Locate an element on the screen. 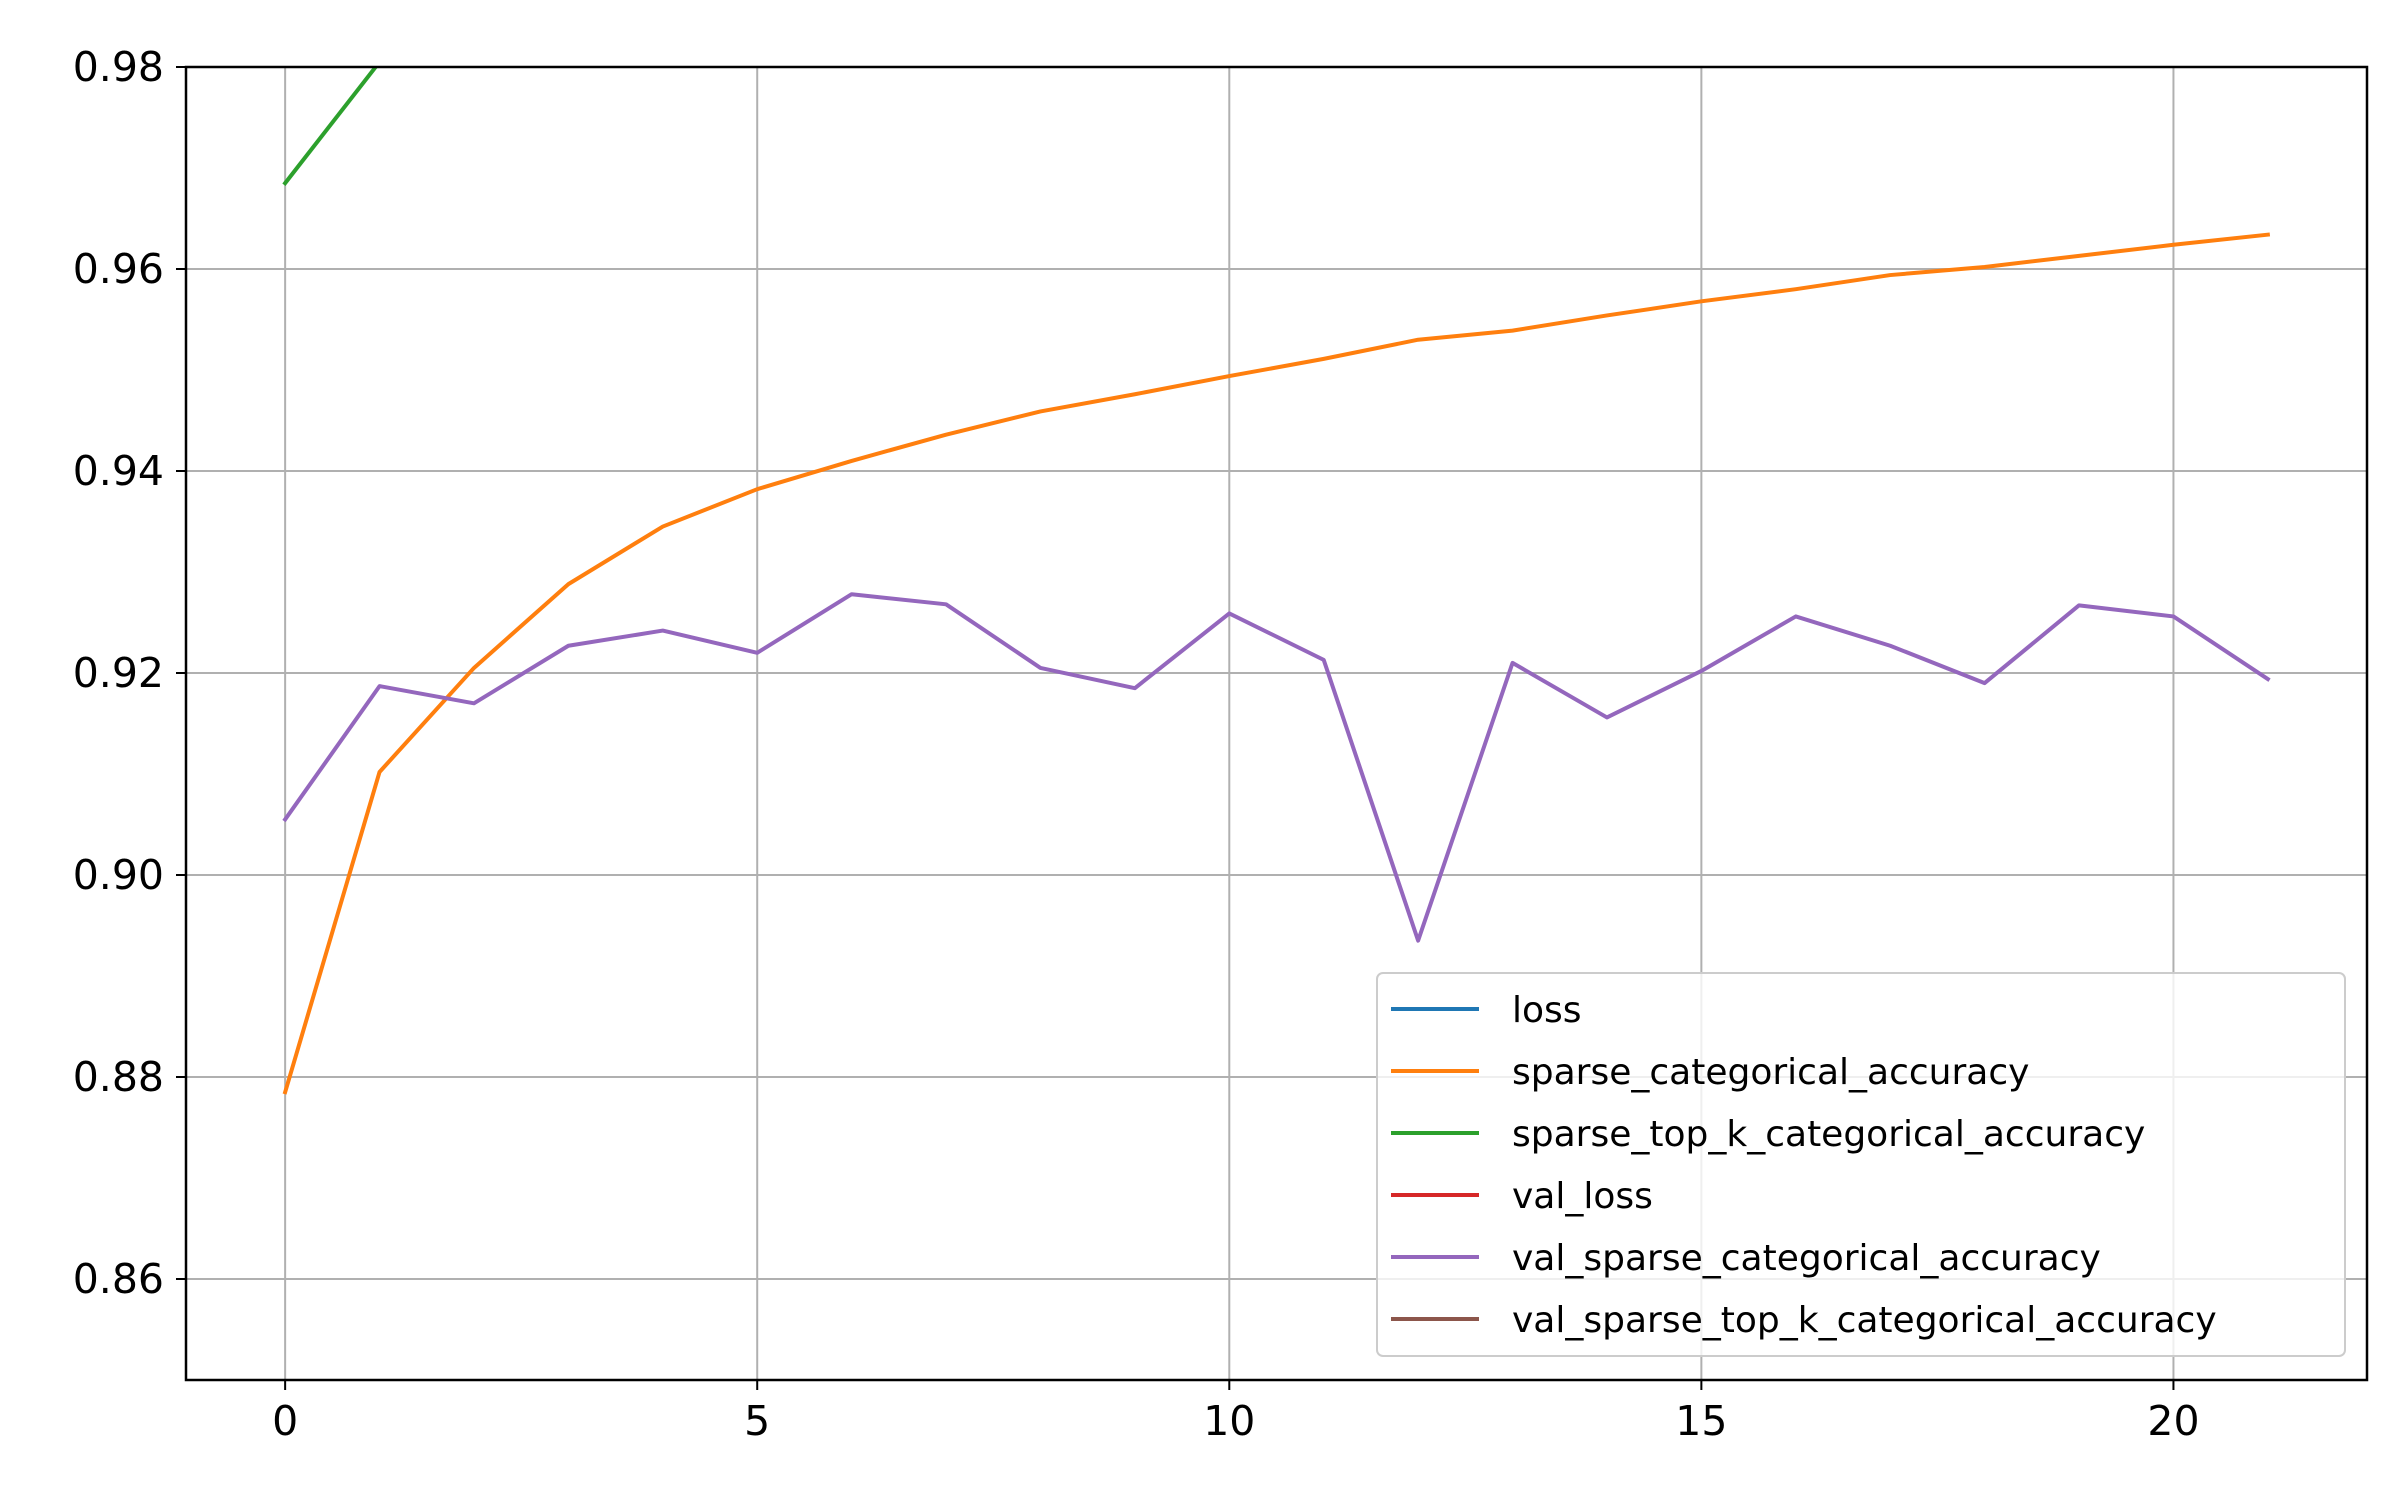 The height and width of the screenshot is (1500, 2400). y-tick-label: 0.88 is located at coordinates (118, 1077).